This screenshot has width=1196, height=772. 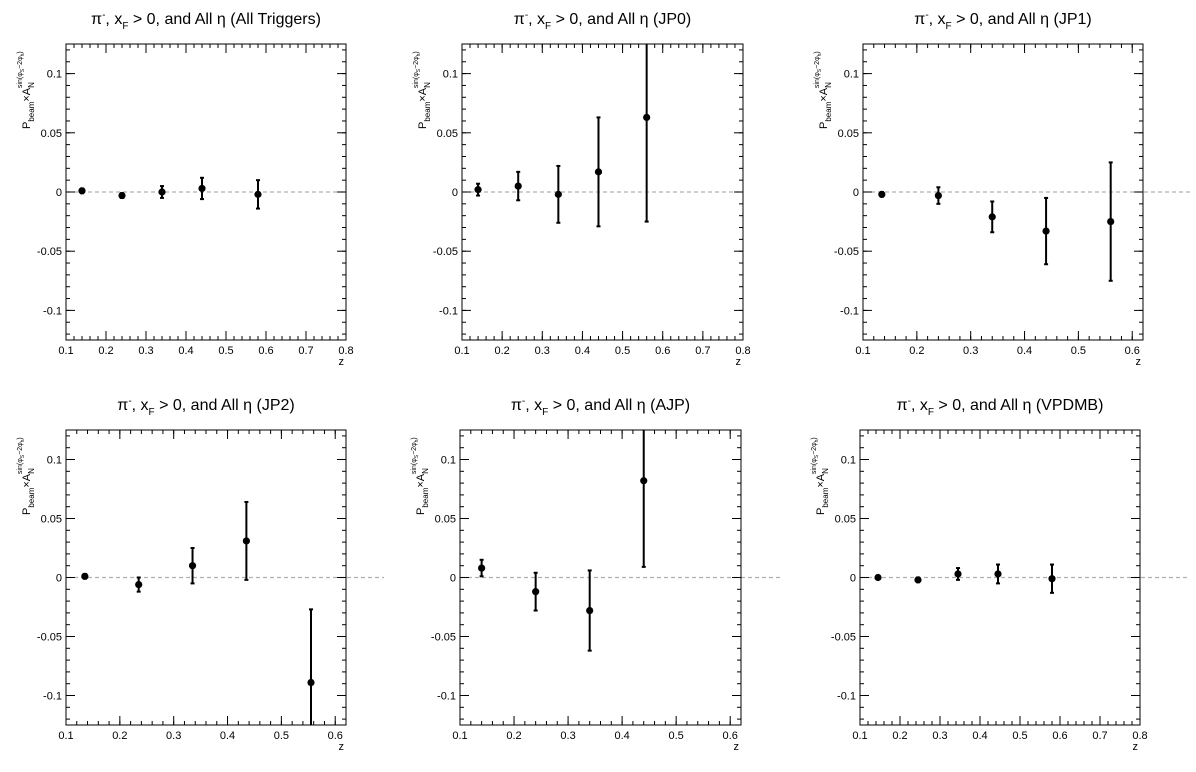 I want to click on y-tick-label: 0, so click(x=59, y=579).